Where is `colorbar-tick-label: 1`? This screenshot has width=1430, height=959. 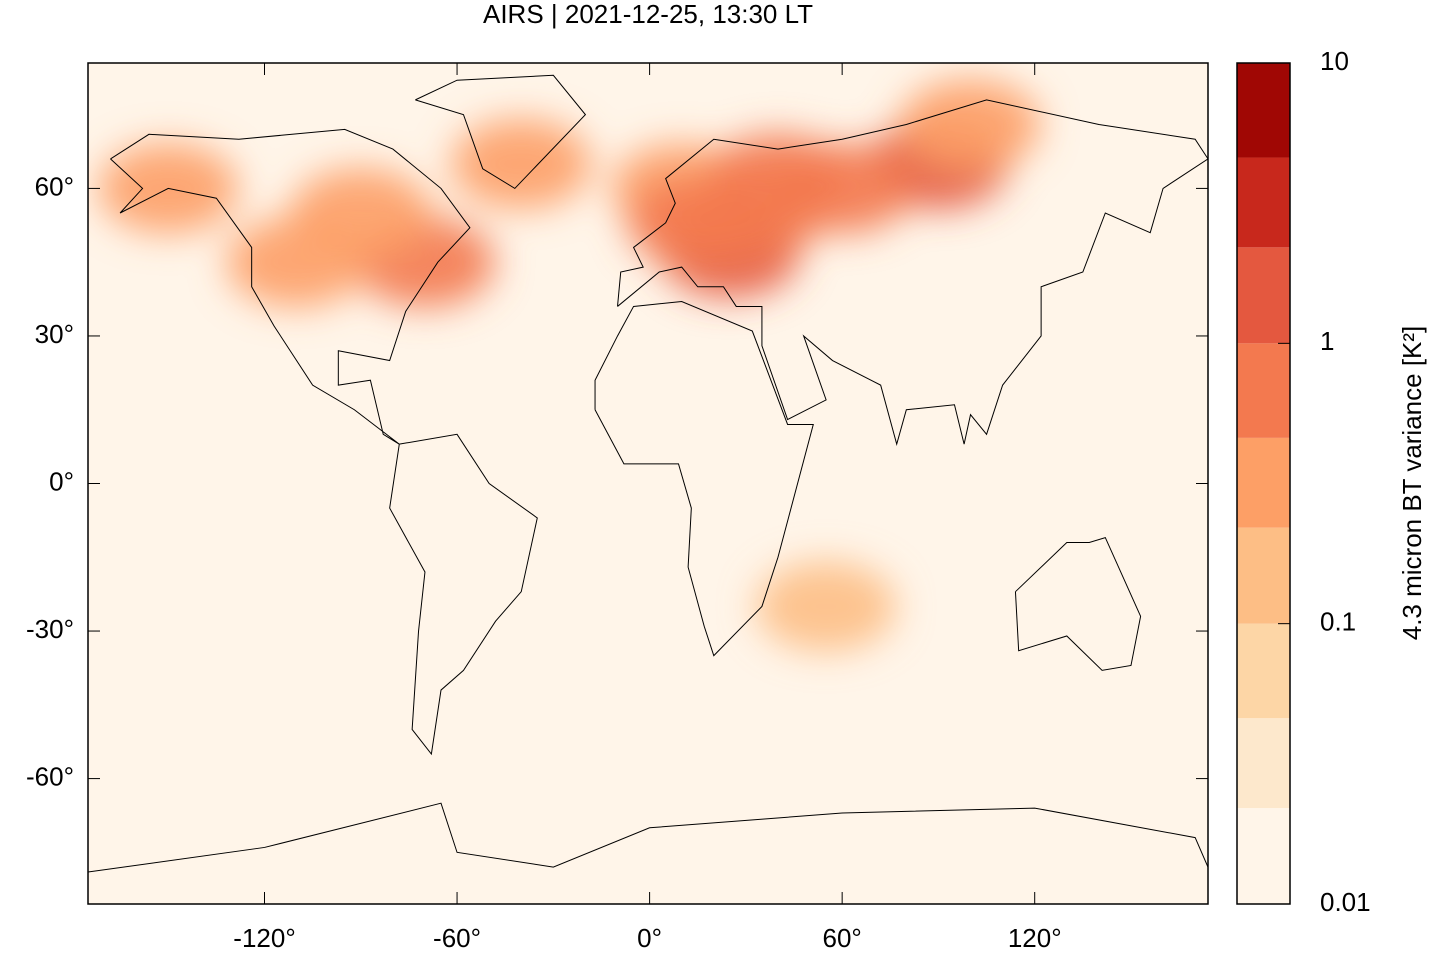
colorbar-tick-label: 1 is located at coordinates (1327, 341).